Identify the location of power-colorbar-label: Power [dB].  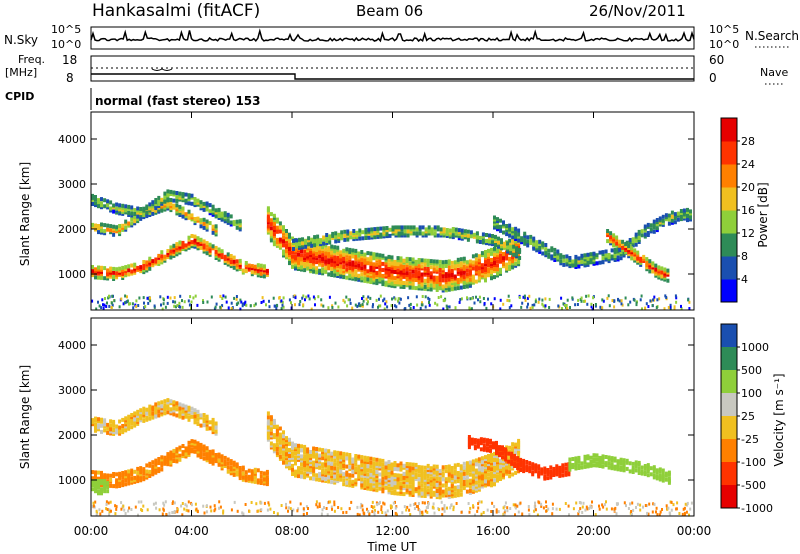
(763, 214).